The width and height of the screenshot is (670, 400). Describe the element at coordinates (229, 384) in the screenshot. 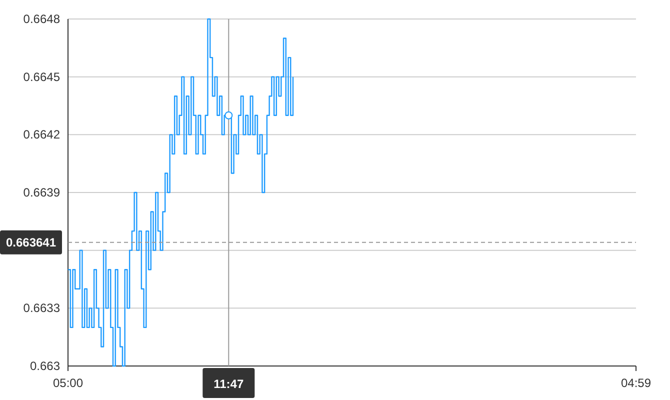

I see `ref-line-label: 11:47` at that location.